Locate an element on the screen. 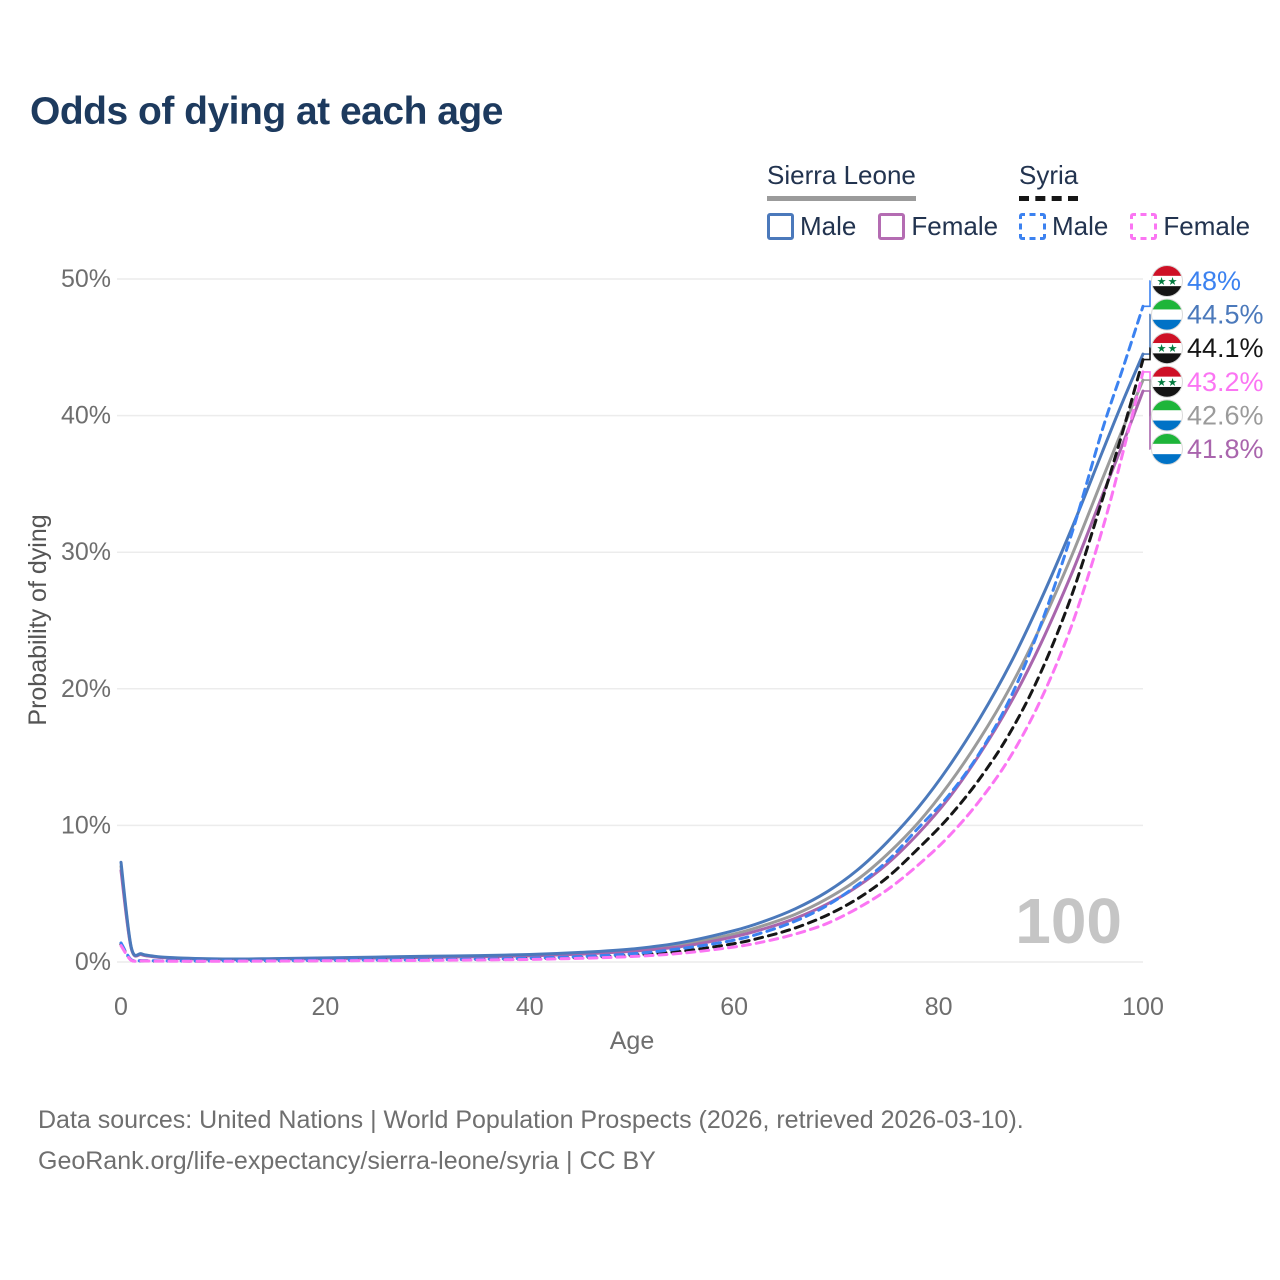 The image size is (1280, 1280). legend-item-sierra-leone-male: Male is located at coordinates (811, 226).